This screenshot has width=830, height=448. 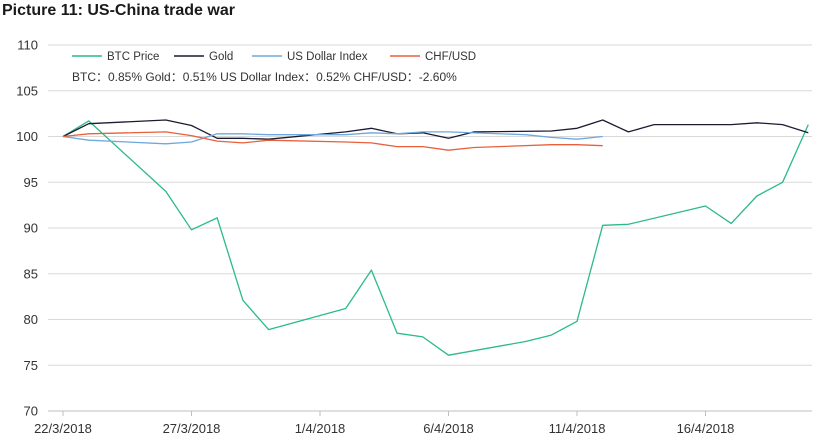 What do you see at coordinates (448, 428) in the screenshot?
I see `x-tick-label: 6/4/2018` at bounding box center [448, 428].